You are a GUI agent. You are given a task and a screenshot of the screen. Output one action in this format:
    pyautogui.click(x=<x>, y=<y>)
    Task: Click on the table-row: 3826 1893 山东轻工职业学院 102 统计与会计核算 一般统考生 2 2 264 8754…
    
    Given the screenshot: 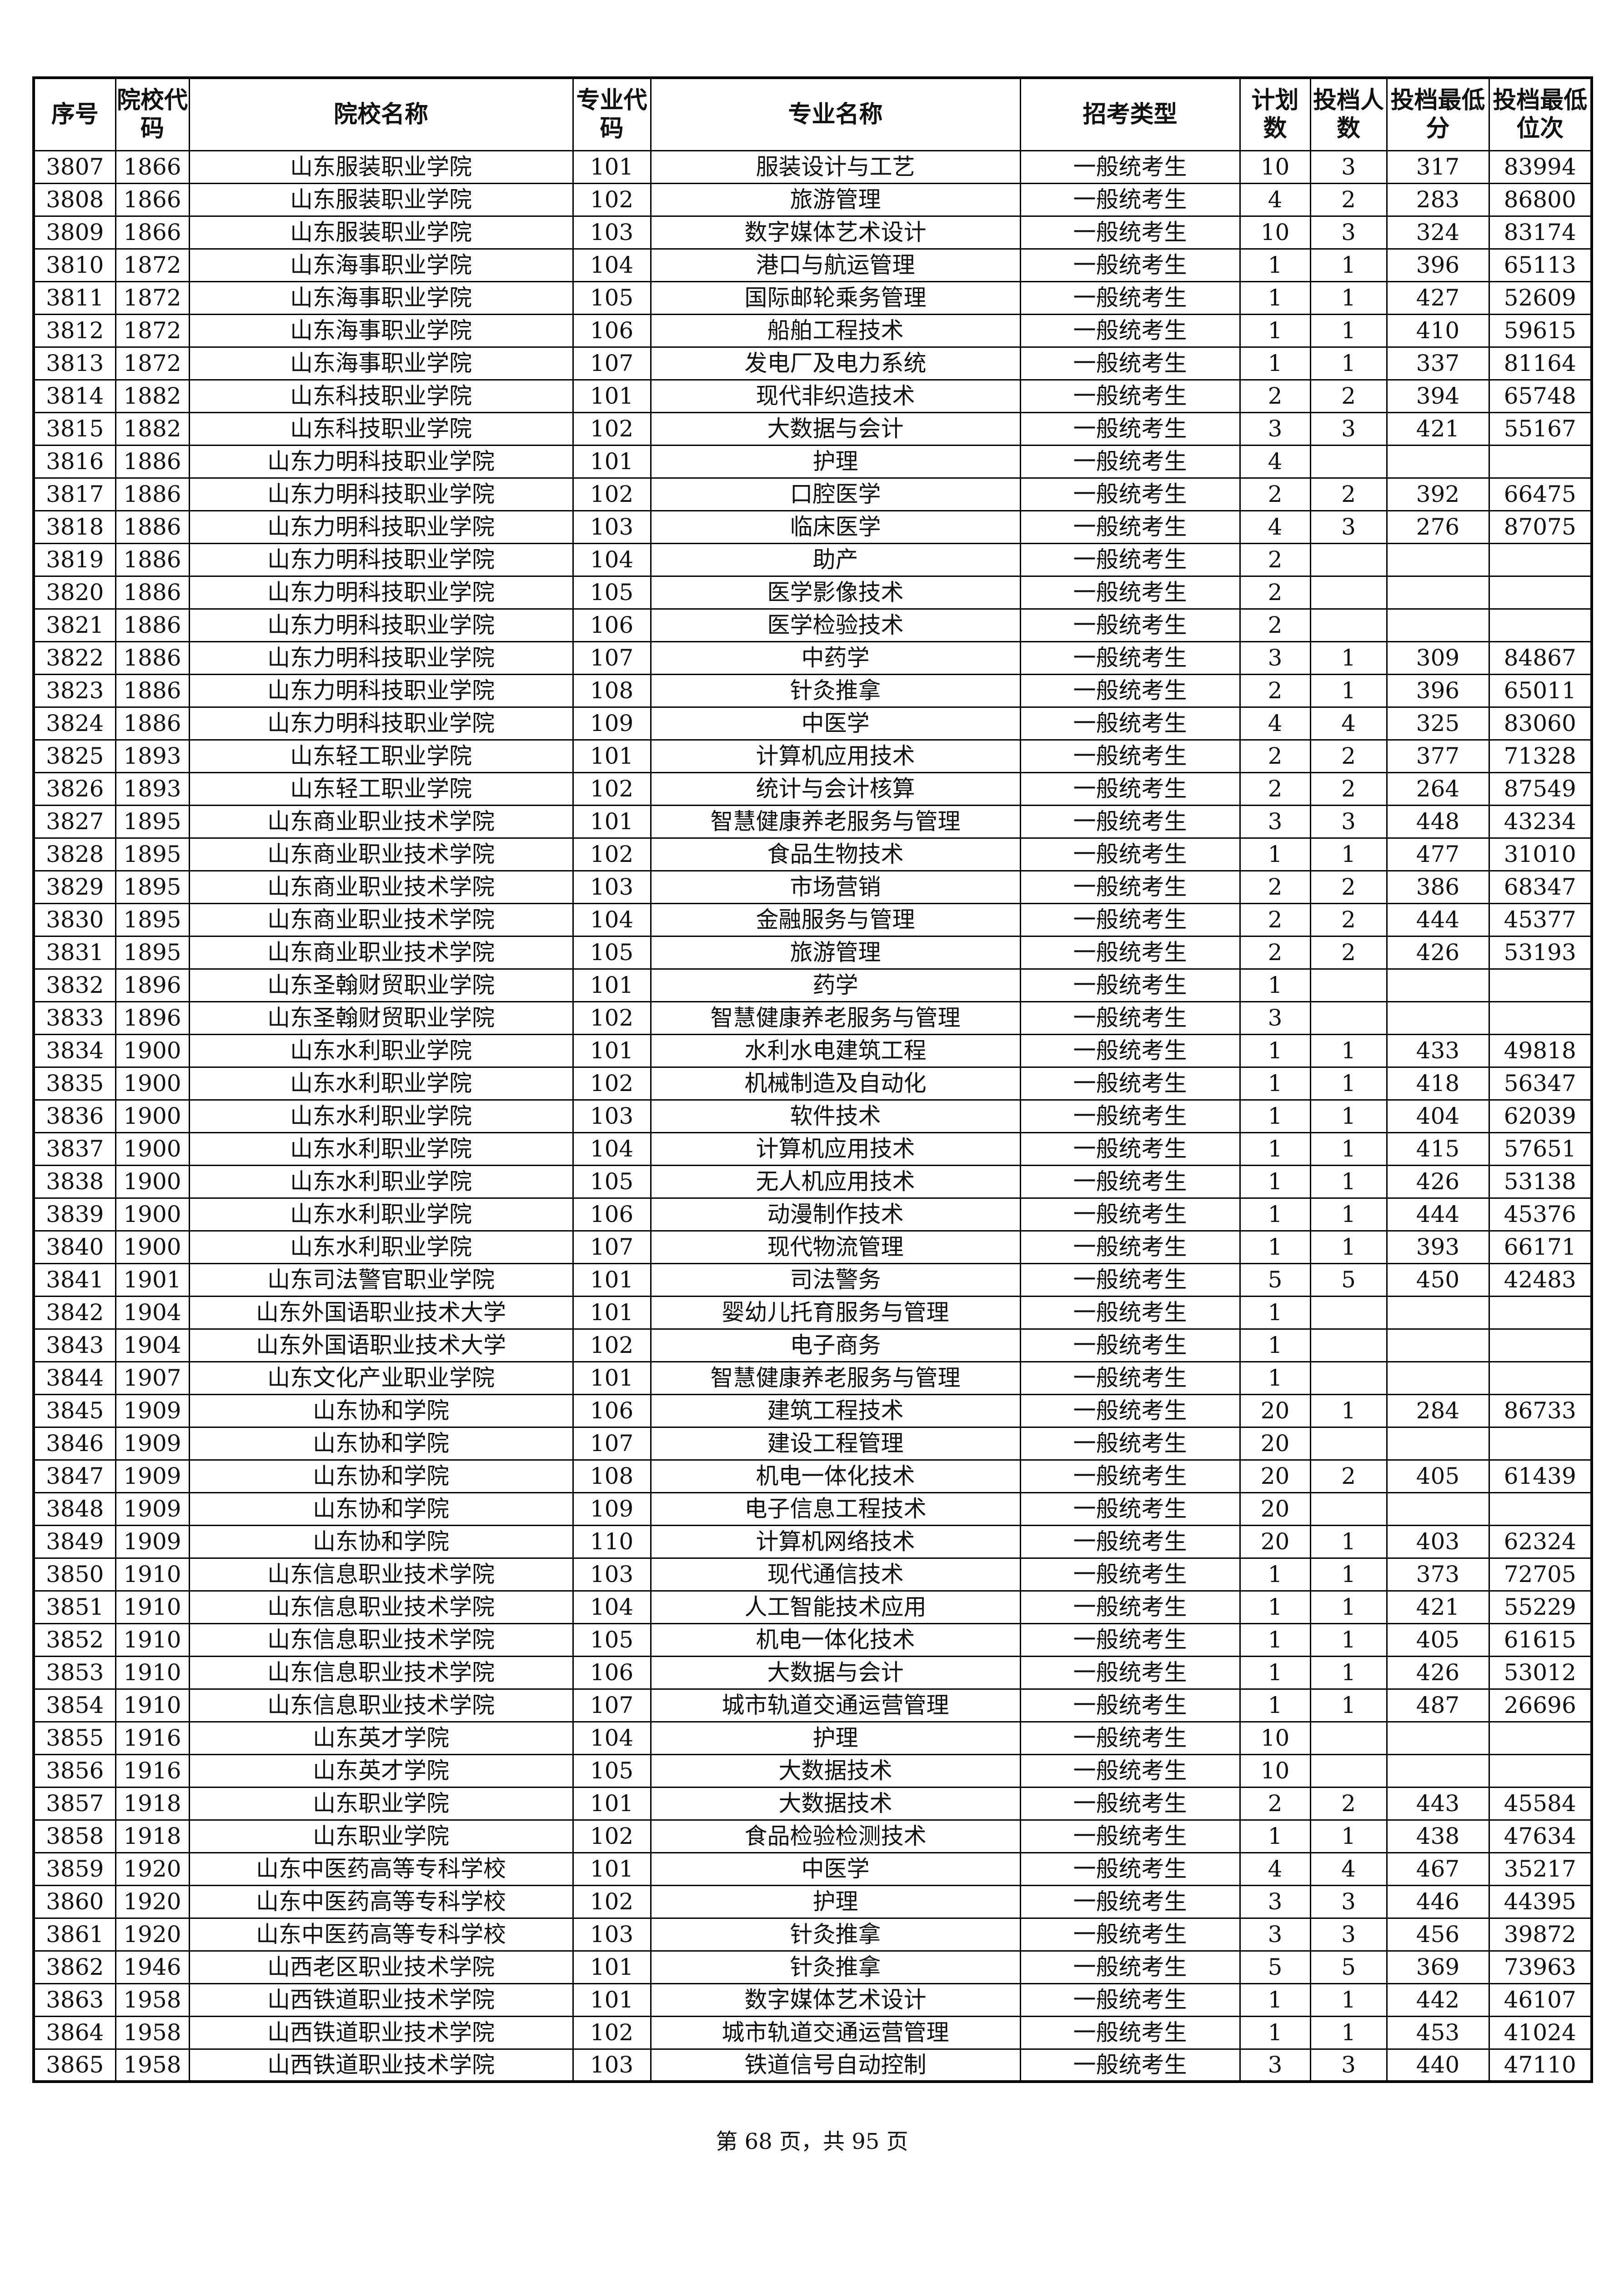 What is the action you would take?
    pyautogui.click(x=813, y=788)
    